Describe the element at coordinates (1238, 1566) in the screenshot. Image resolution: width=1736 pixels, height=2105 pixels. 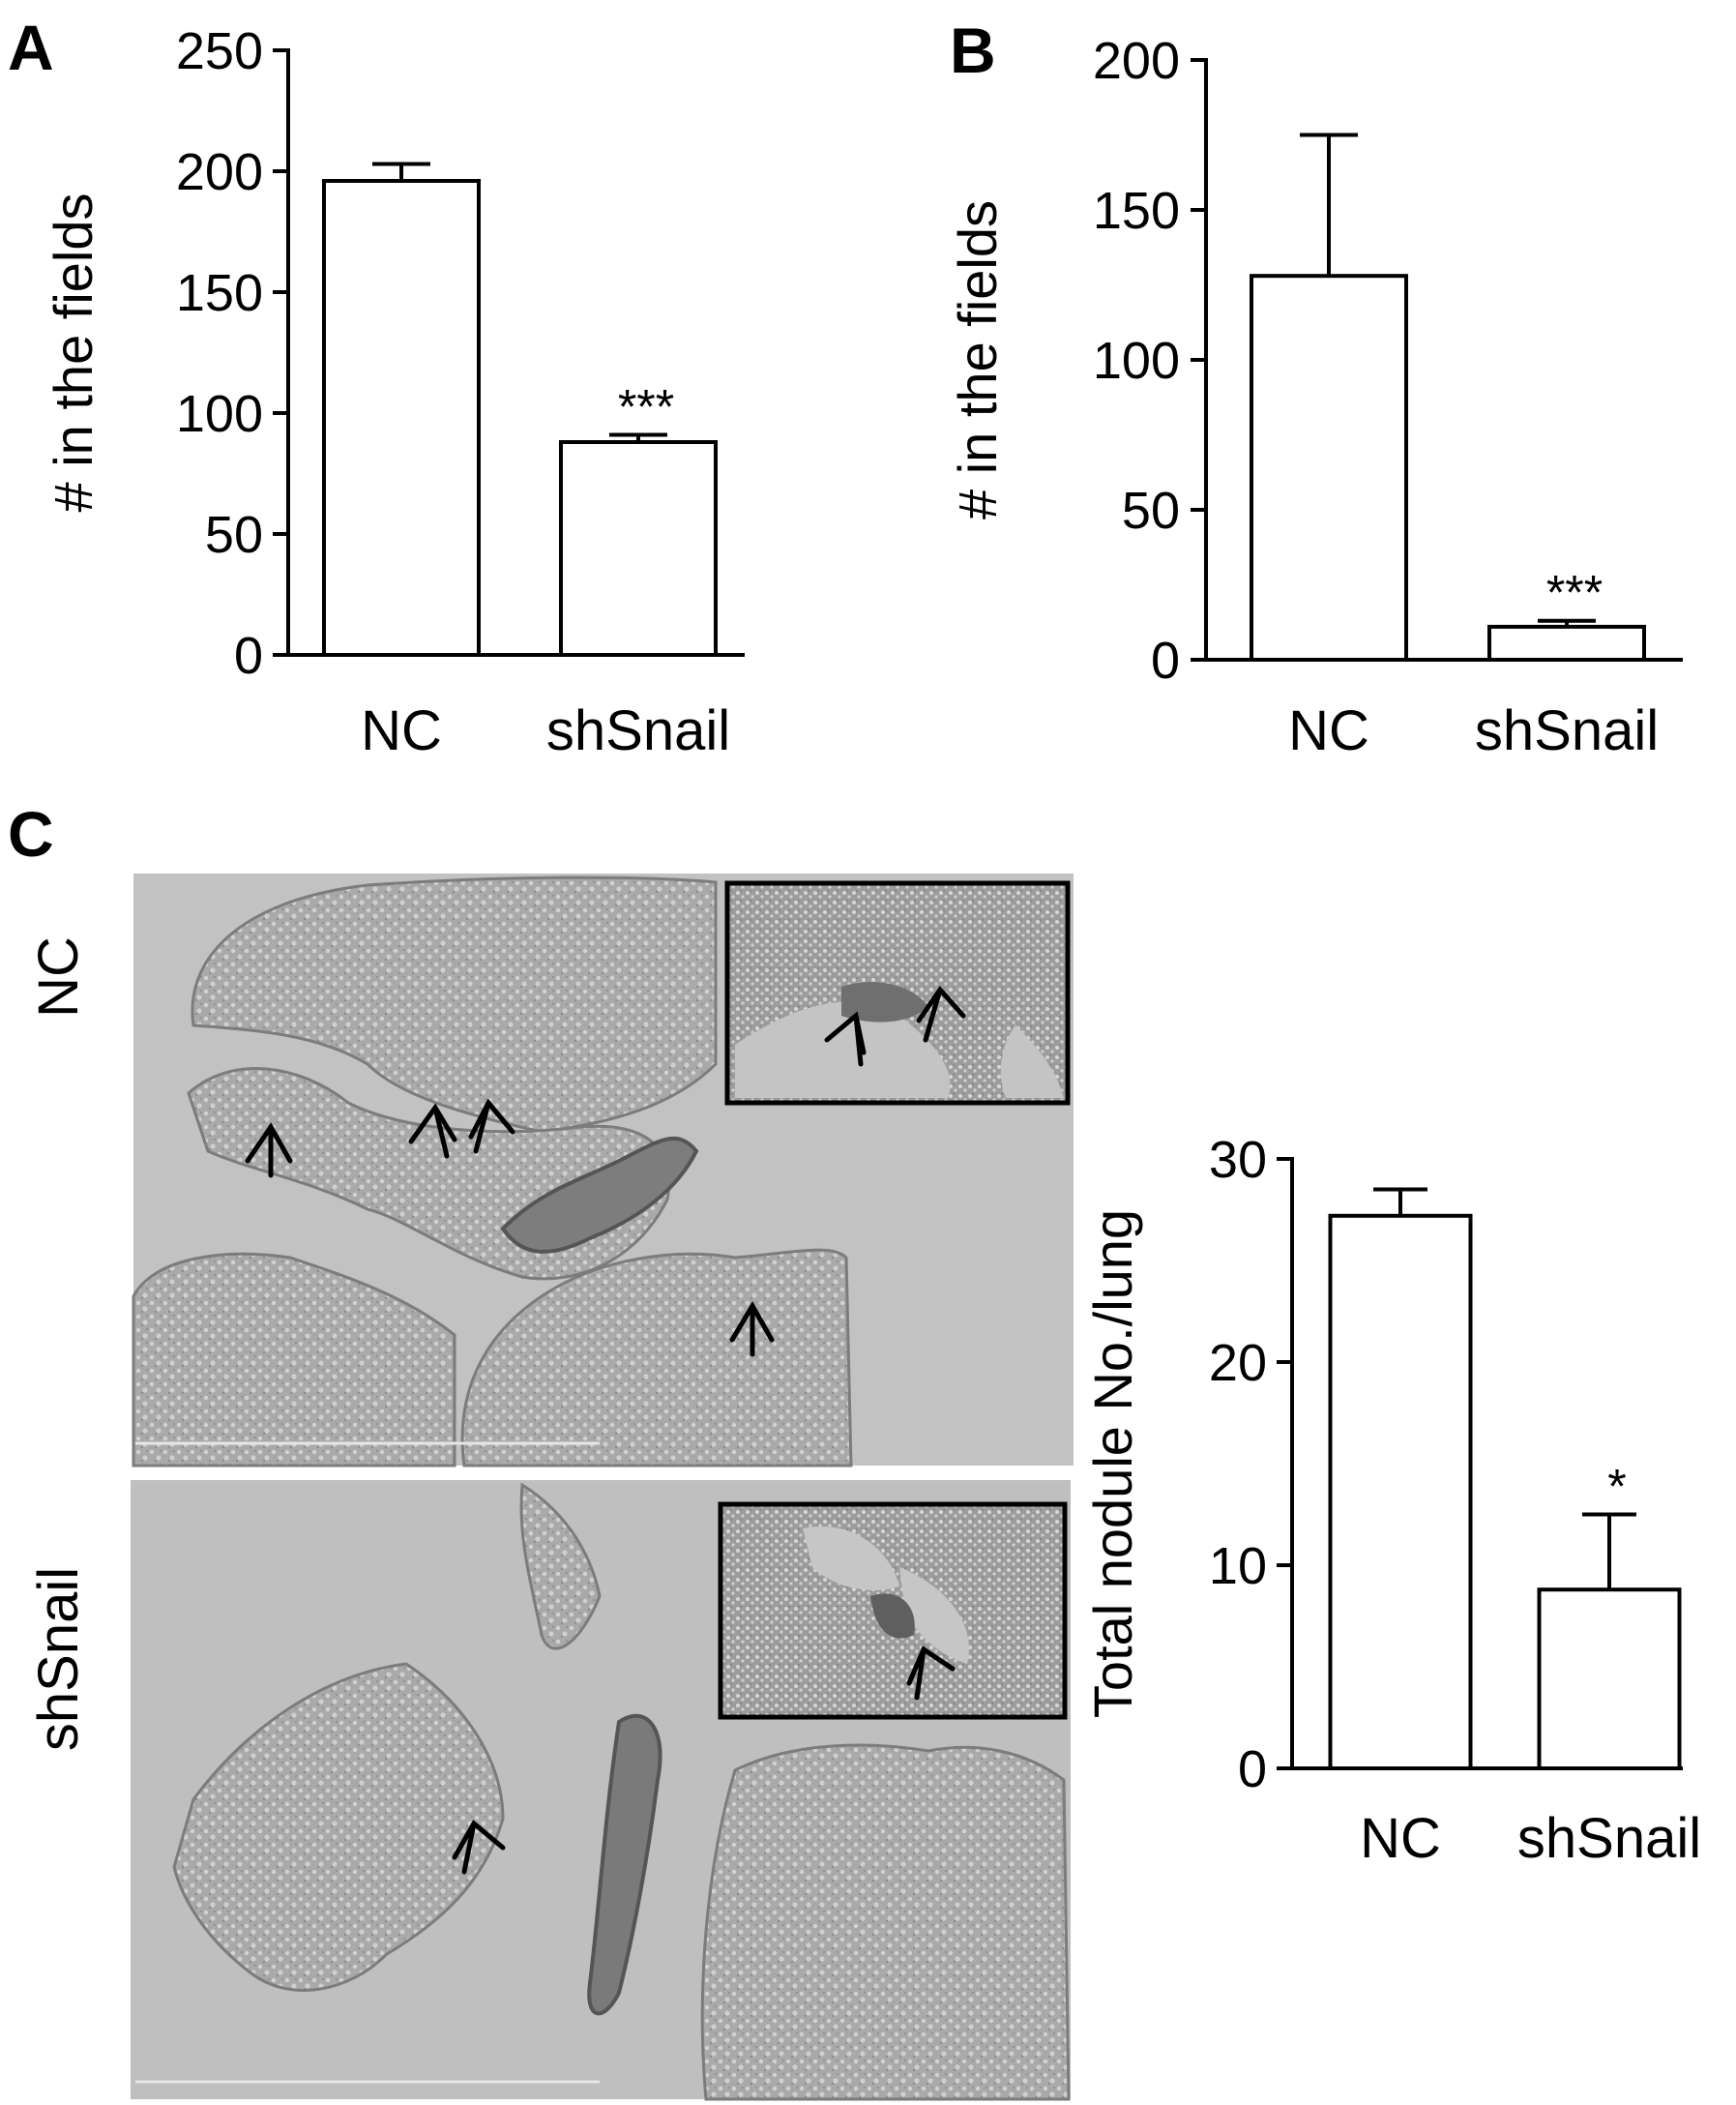
I see `y-tick-label: 10` at that location.